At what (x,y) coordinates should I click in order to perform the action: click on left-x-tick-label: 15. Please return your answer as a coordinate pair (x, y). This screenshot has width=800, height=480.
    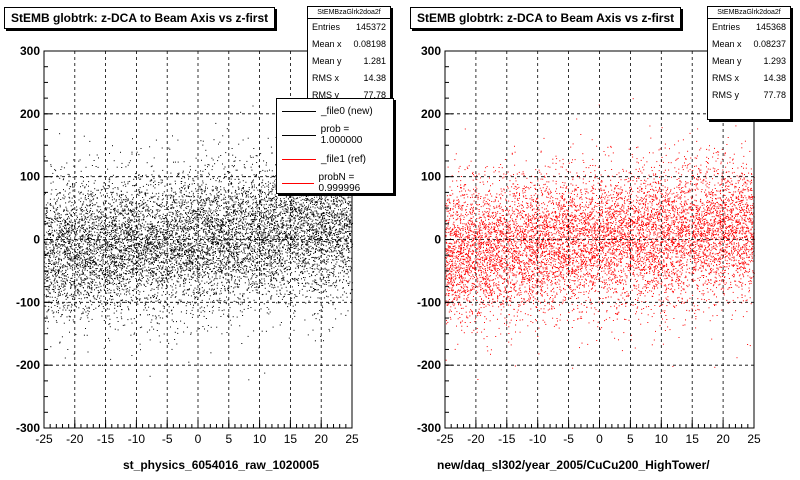
    Looking at the image, I should click on (291, 439).